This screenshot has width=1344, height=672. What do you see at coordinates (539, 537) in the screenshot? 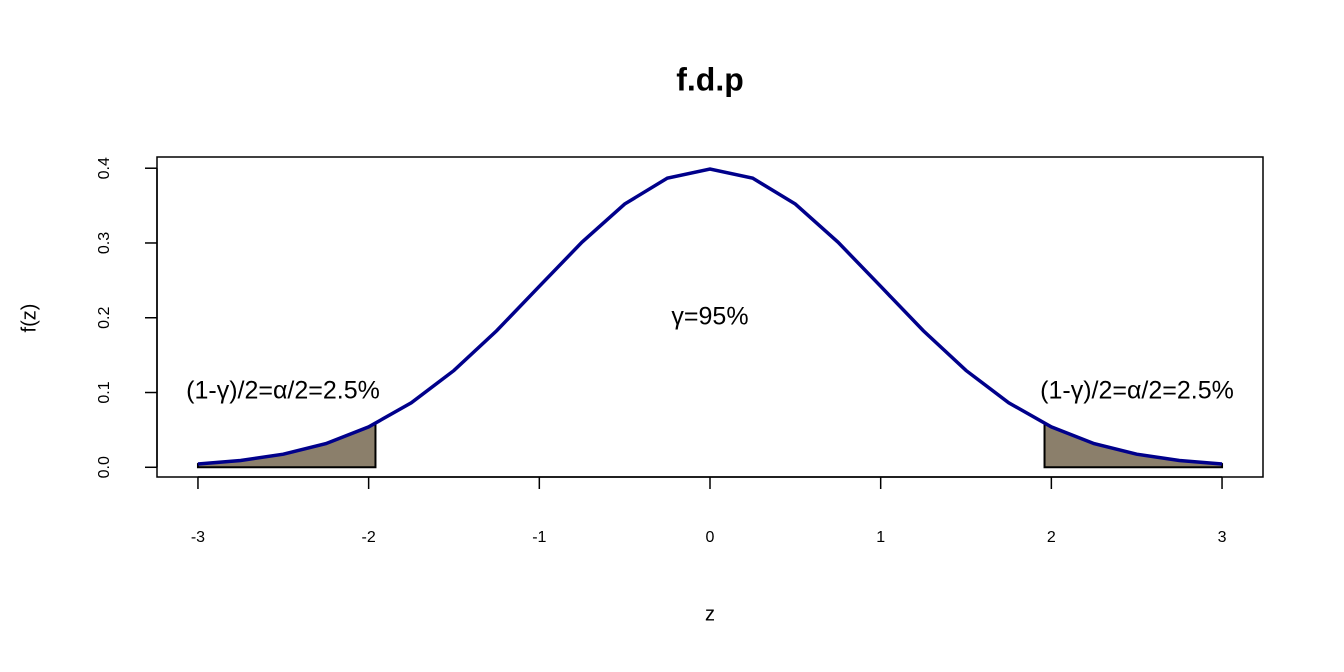
I see `x-tick-label: -1` at bounding box center [539, 537].